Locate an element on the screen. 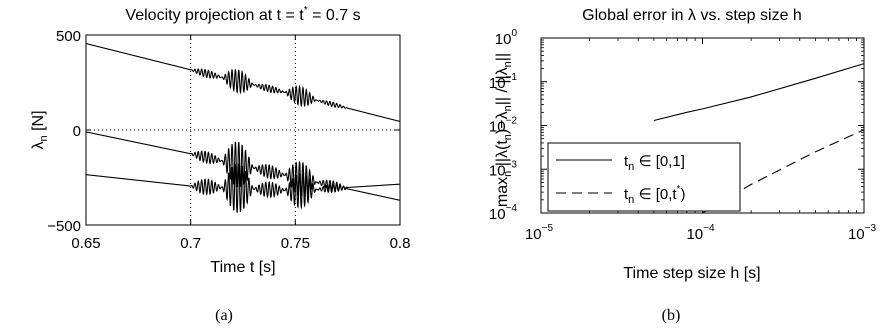 The height and width of the screenshot is (329, 887). panel-a-title: Velocity projection at t = t* = 0.7 s is located at coordinates (242, 14).